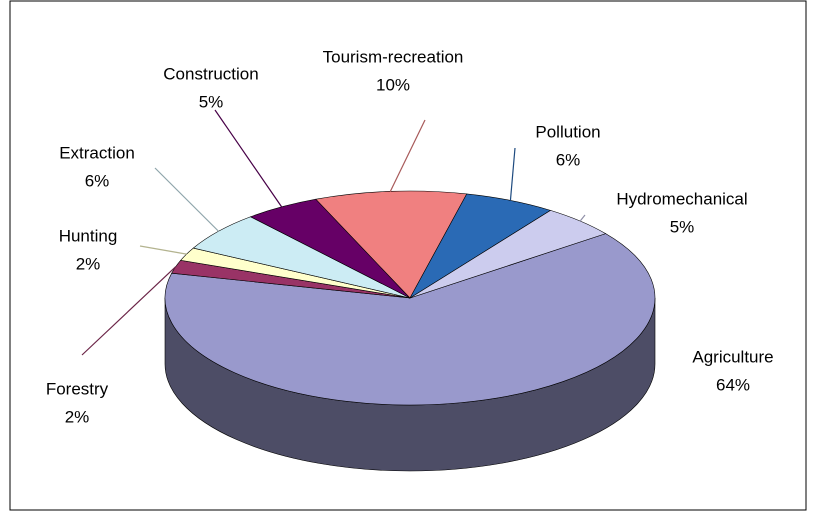 This screenshot has width=818, height=516. What do you see at coordinates (97, 152) in the screenshot?
I see `category-label: Extraction` at bounding box center [97, 152].